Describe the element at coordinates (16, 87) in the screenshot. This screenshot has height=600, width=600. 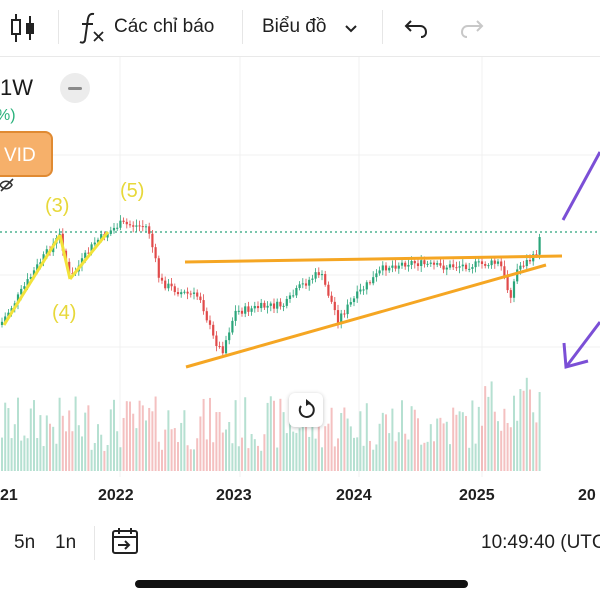
I see `interval-label: 1W` at that location.